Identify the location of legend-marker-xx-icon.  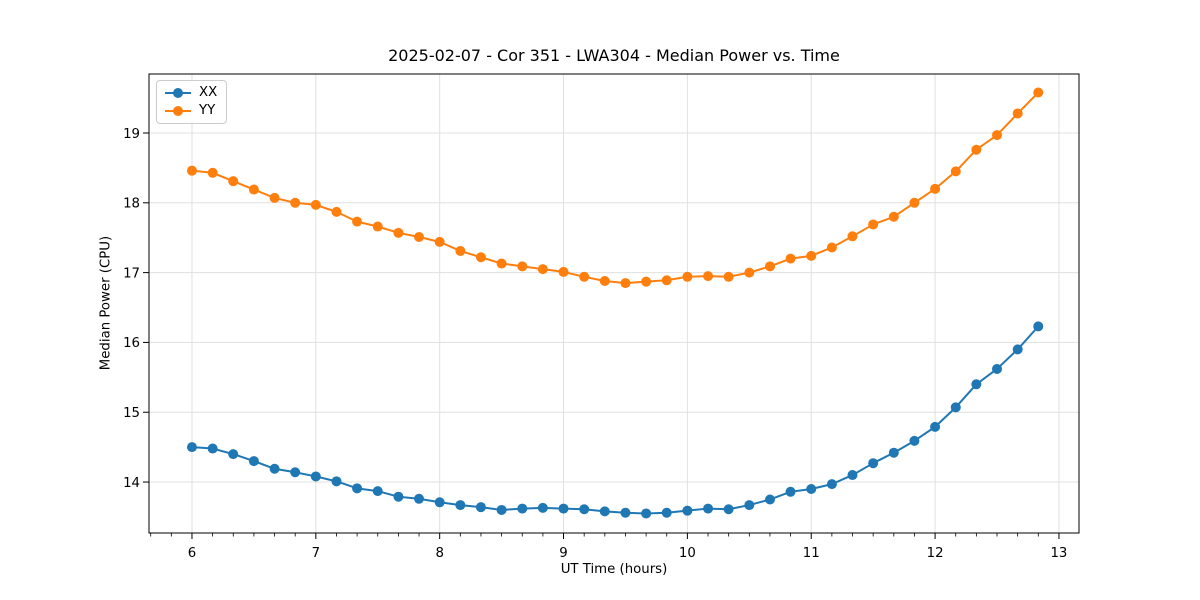
(178, 93).